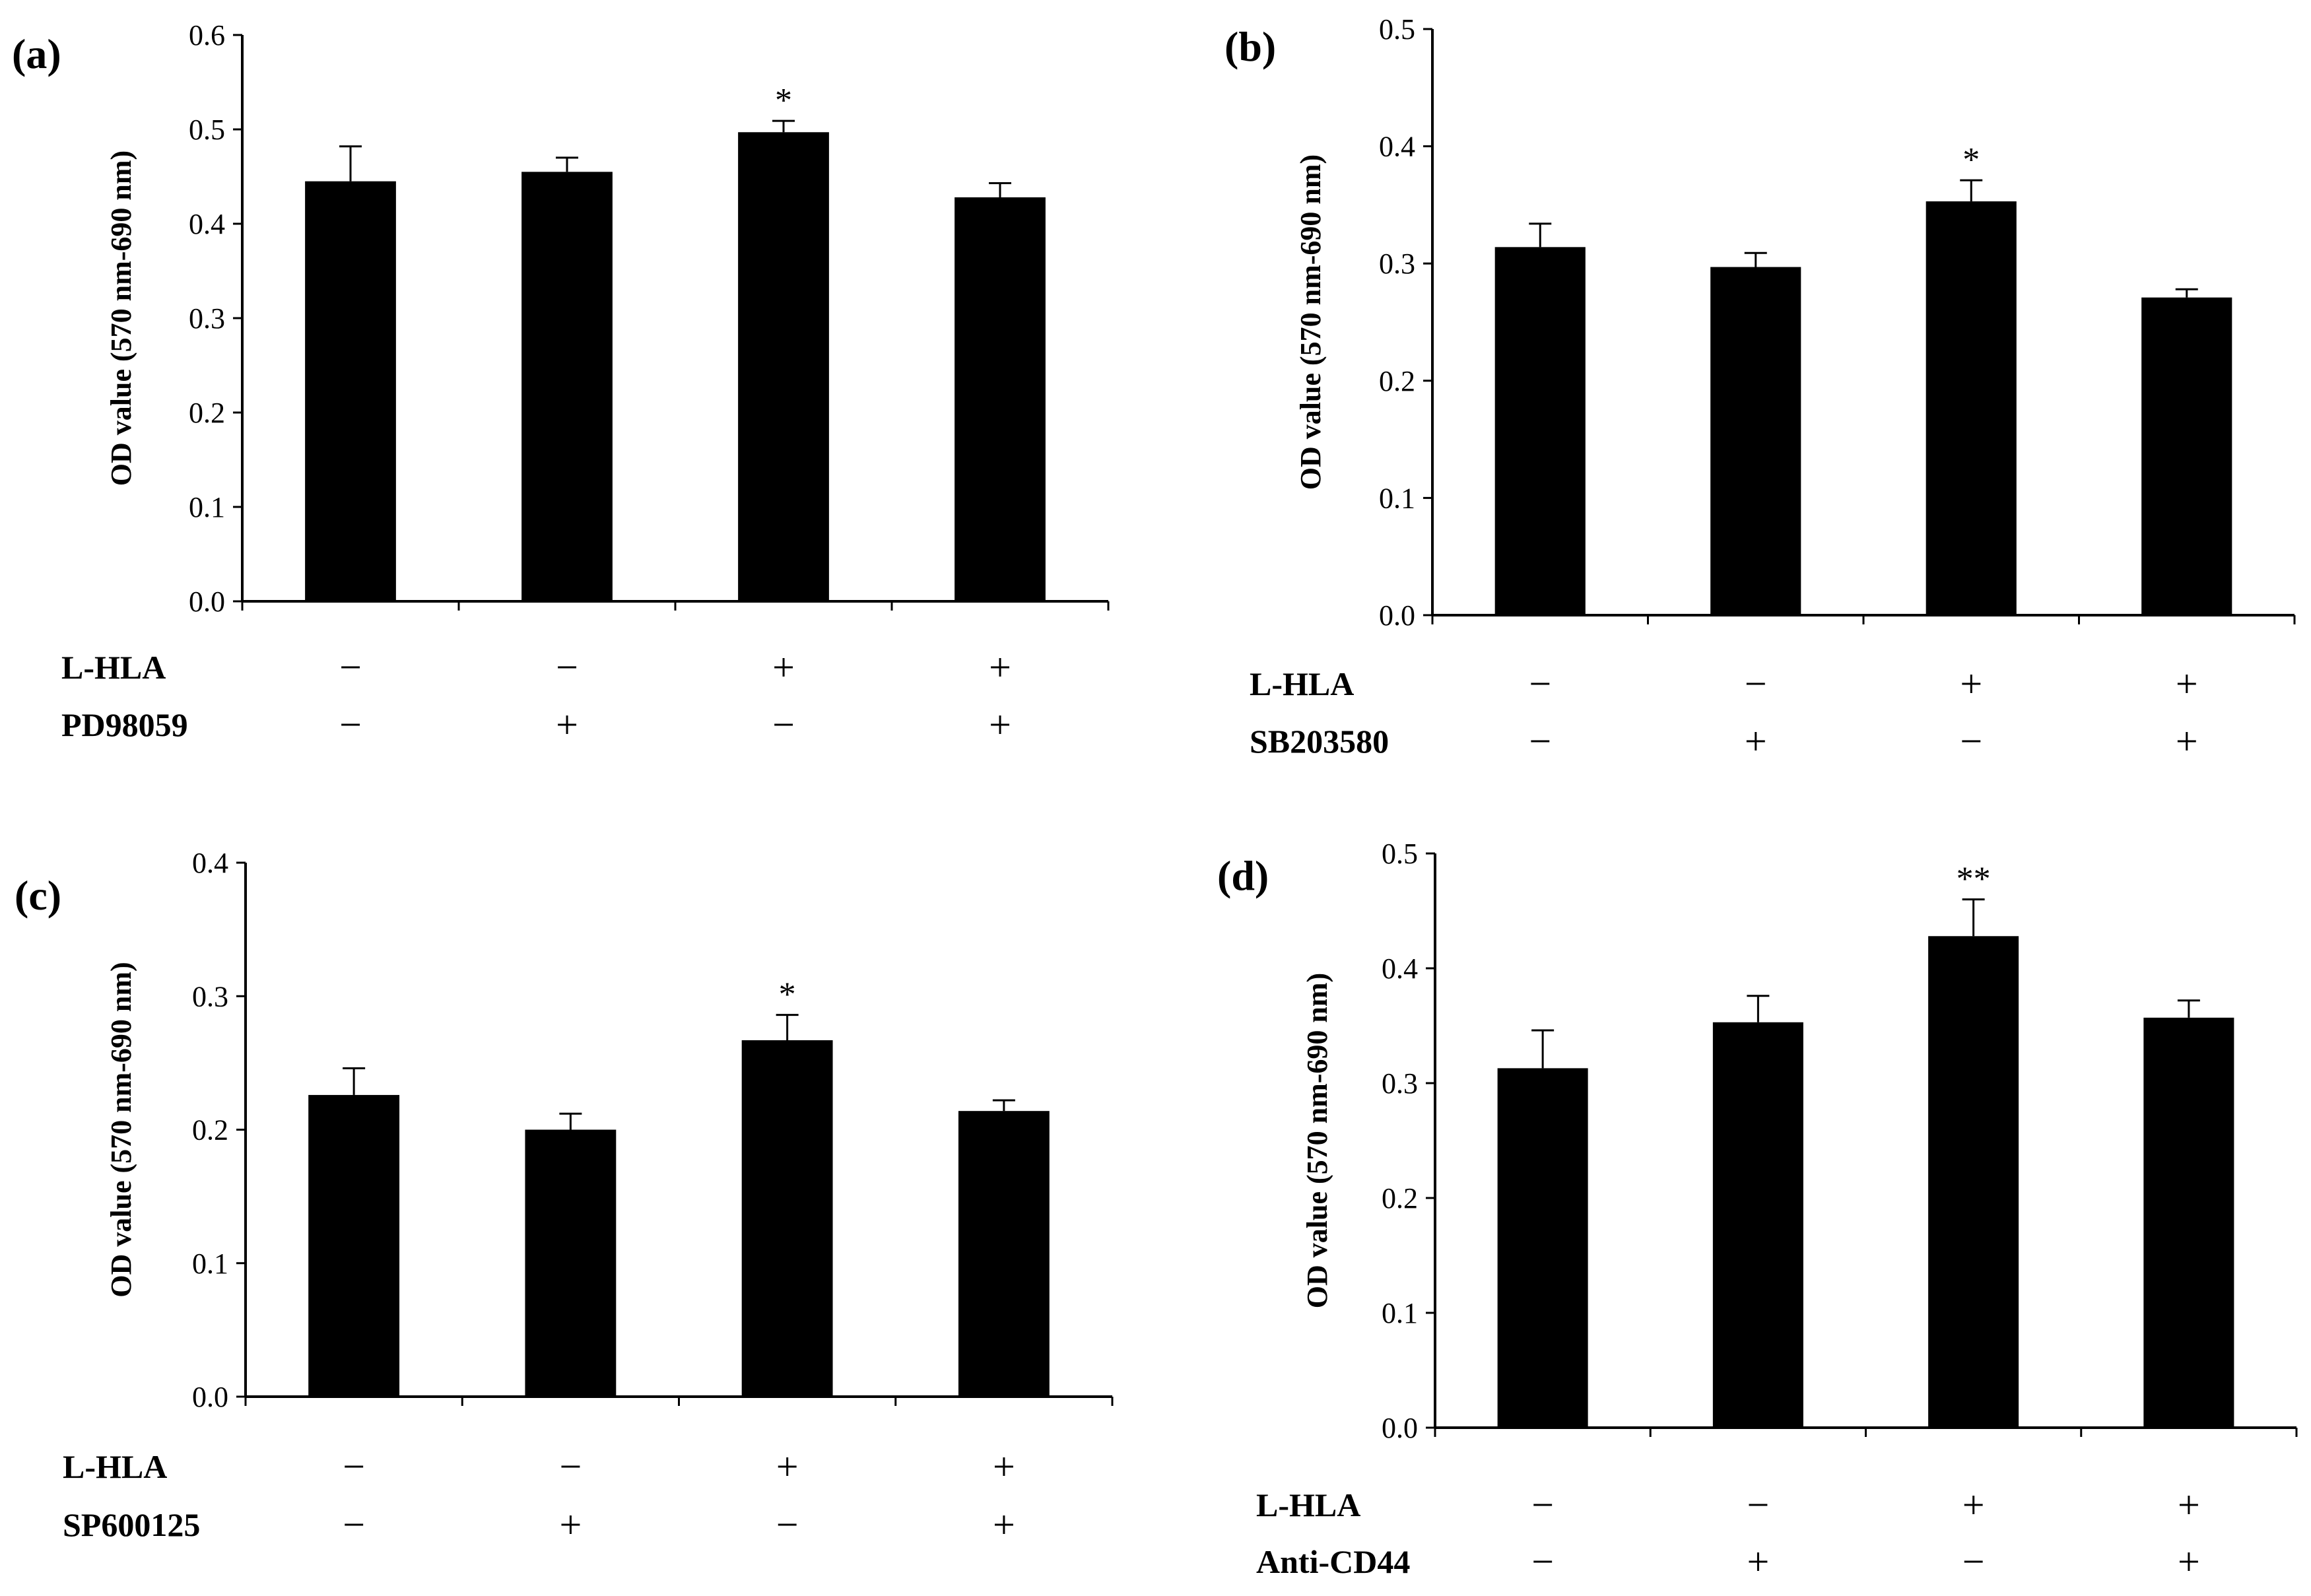  What do you see at coordinates (1319, 742) in the screenshot?
I see `treatment-name: SB203580` at bounding box center [1319, 742].